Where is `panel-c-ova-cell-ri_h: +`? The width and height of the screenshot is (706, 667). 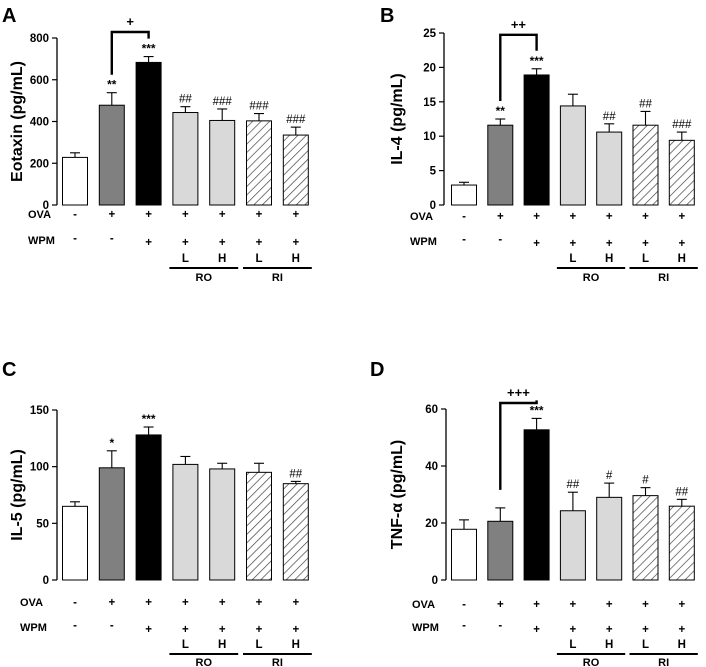 panel-c-ova-cell-ri_h: + is located at coordinates (295, 603).